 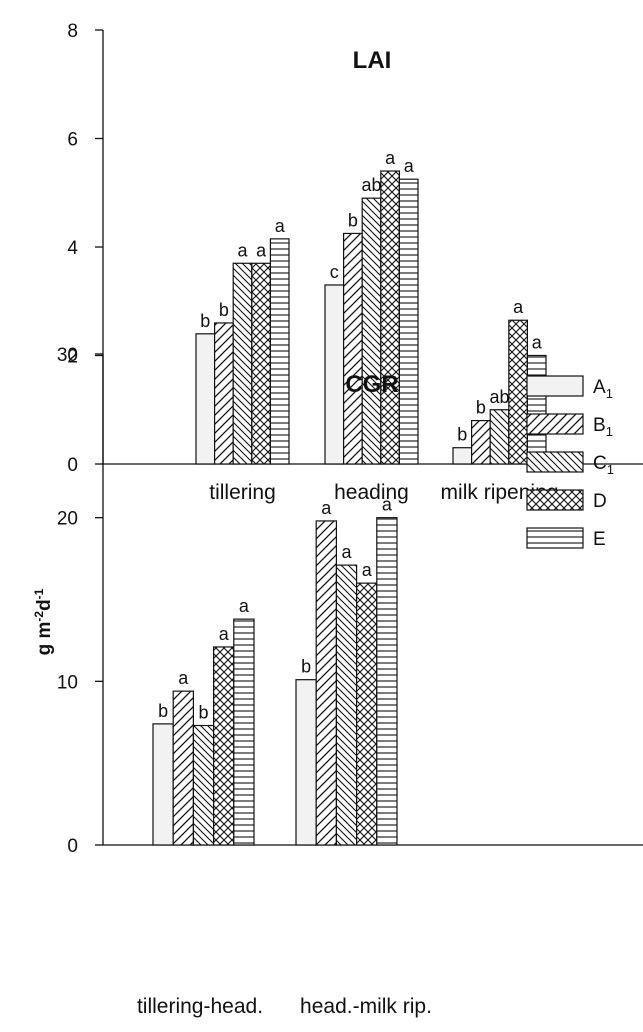 What do you see at coordinates (67, 519) in the screenshot?
I see `y-tick-label: 20` at bounding box center [67, 519].